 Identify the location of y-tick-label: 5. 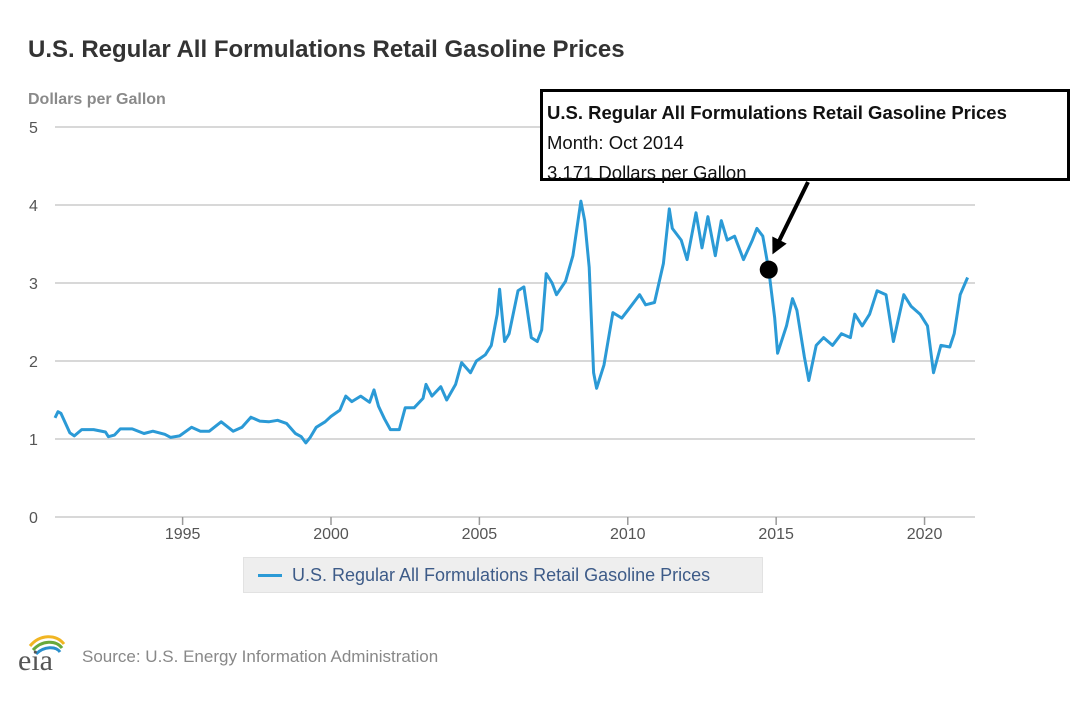
(33, 128).